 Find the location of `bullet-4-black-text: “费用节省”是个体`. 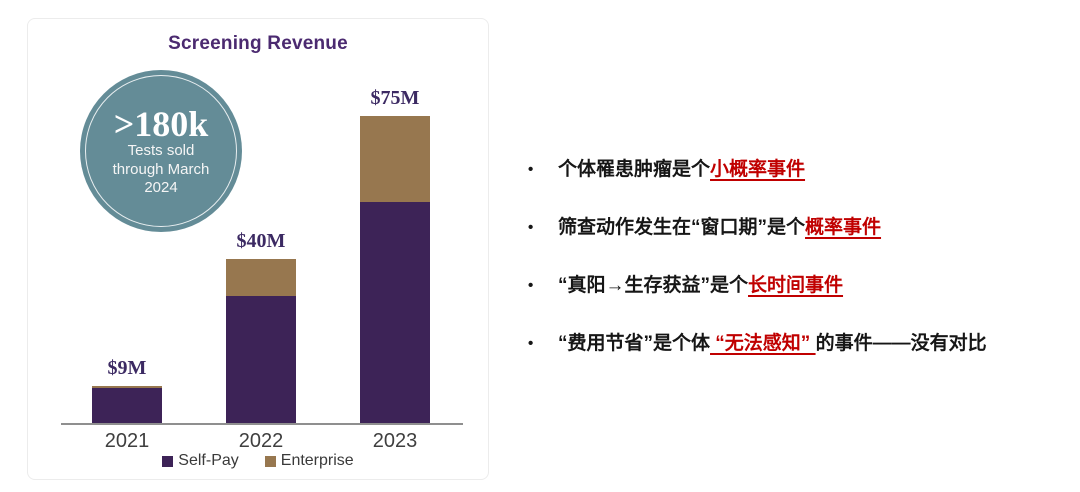

bullet-4-black-text: “费用节省”是个体 is located at coordinates (634, 343).